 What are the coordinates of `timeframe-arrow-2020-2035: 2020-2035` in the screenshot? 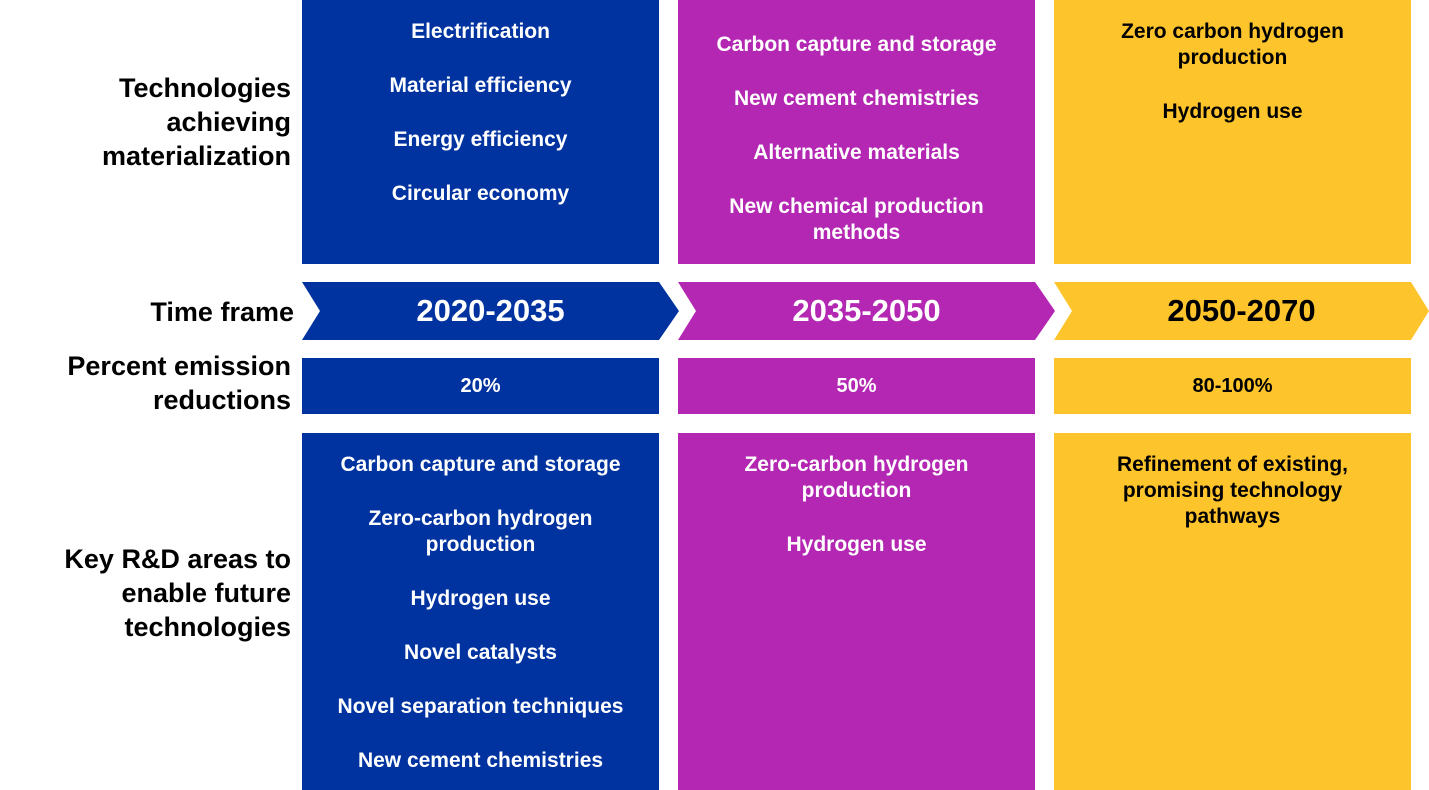 It's located at (490, 311).